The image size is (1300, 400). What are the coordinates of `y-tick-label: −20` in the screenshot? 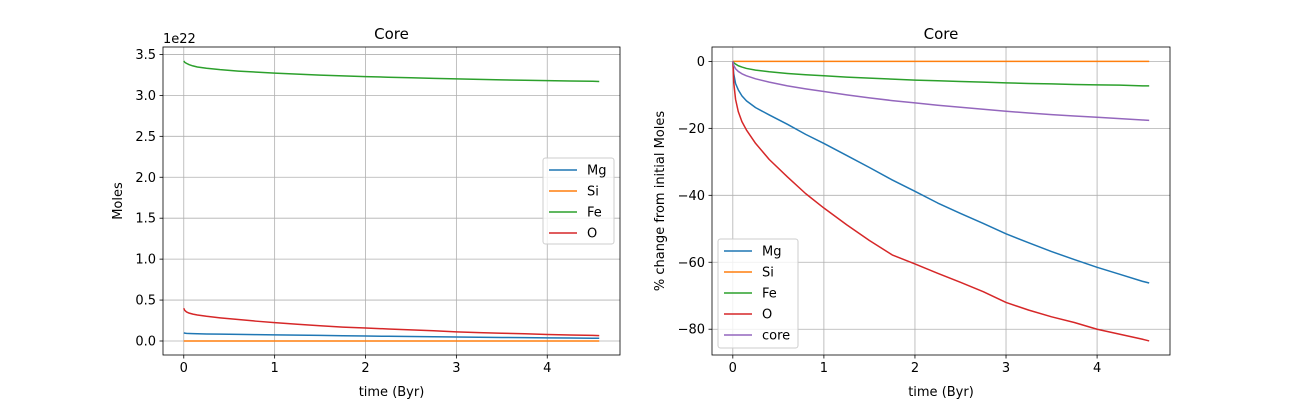 It's located at (691, 129).